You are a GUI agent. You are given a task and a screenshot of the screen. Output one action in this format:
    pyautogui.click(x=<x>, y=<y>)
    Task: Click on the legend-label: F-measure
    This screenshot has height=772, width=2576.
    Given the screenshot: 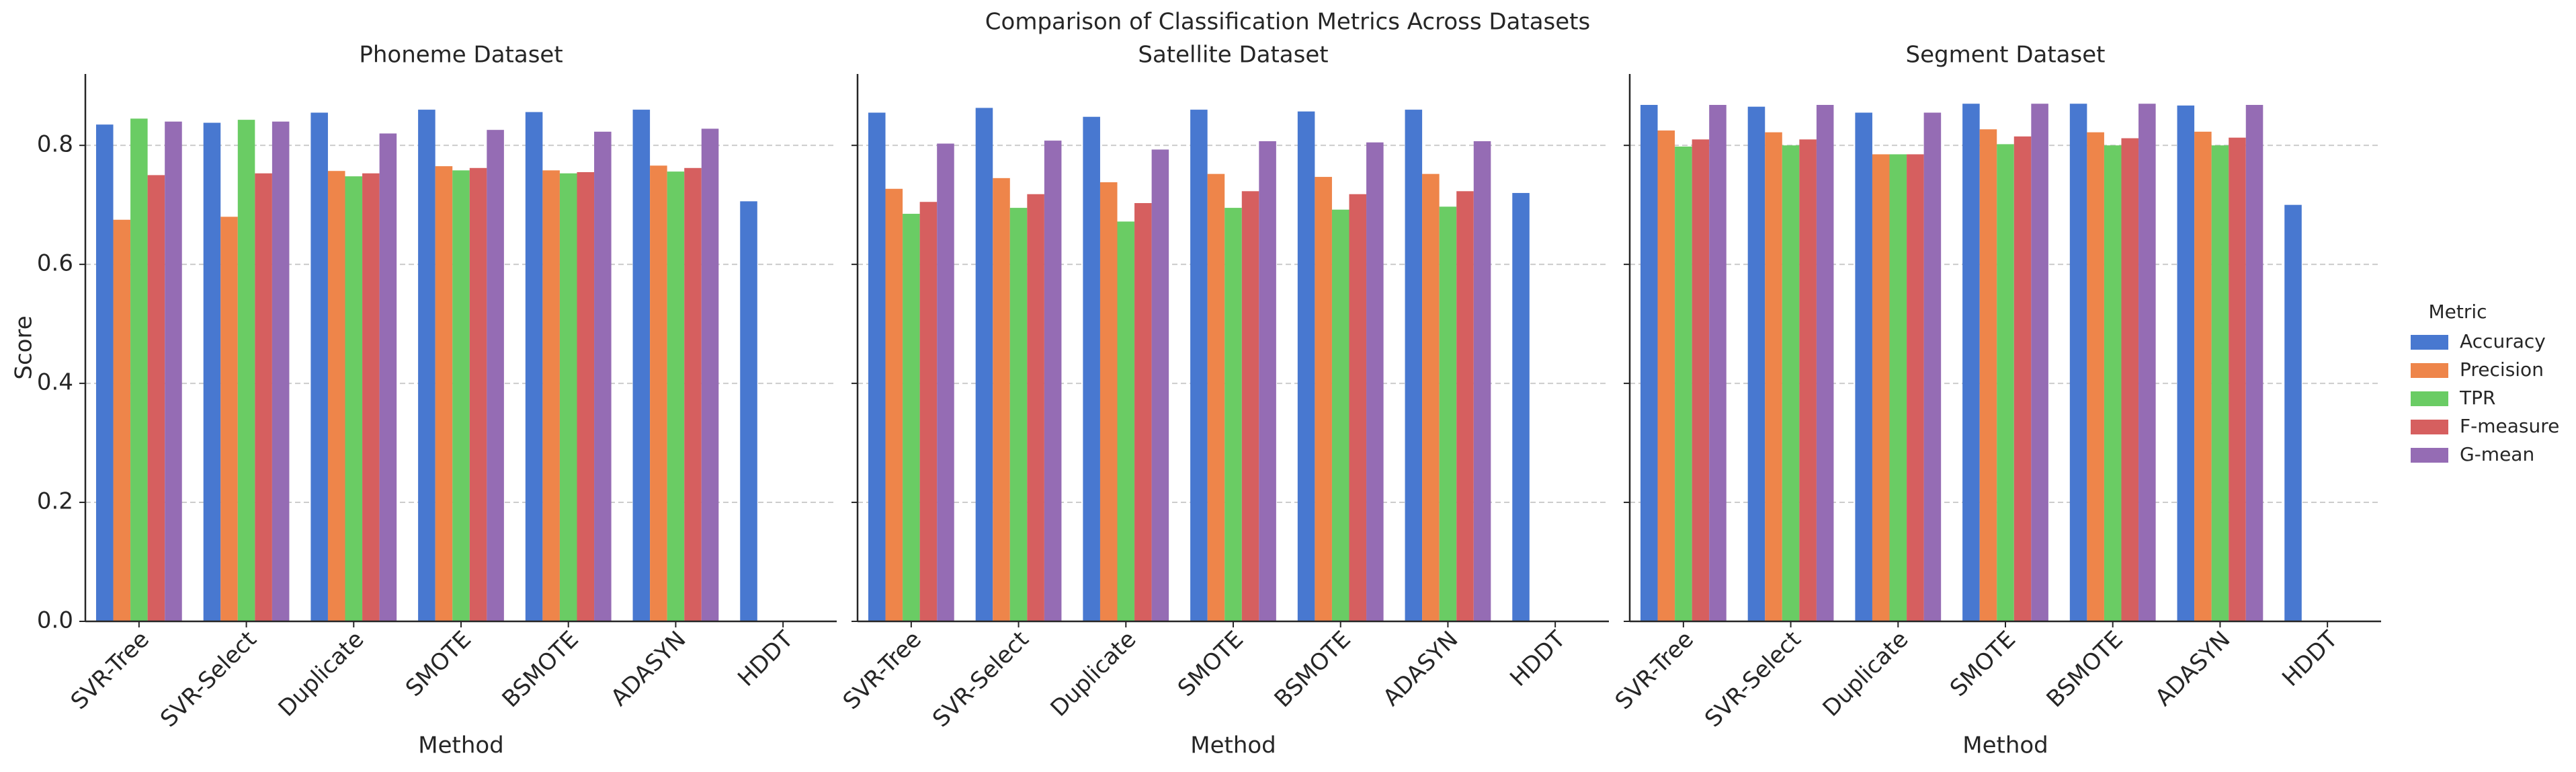 What is the action you would take?
    pyautogui.click(x=2509, y=426)
    